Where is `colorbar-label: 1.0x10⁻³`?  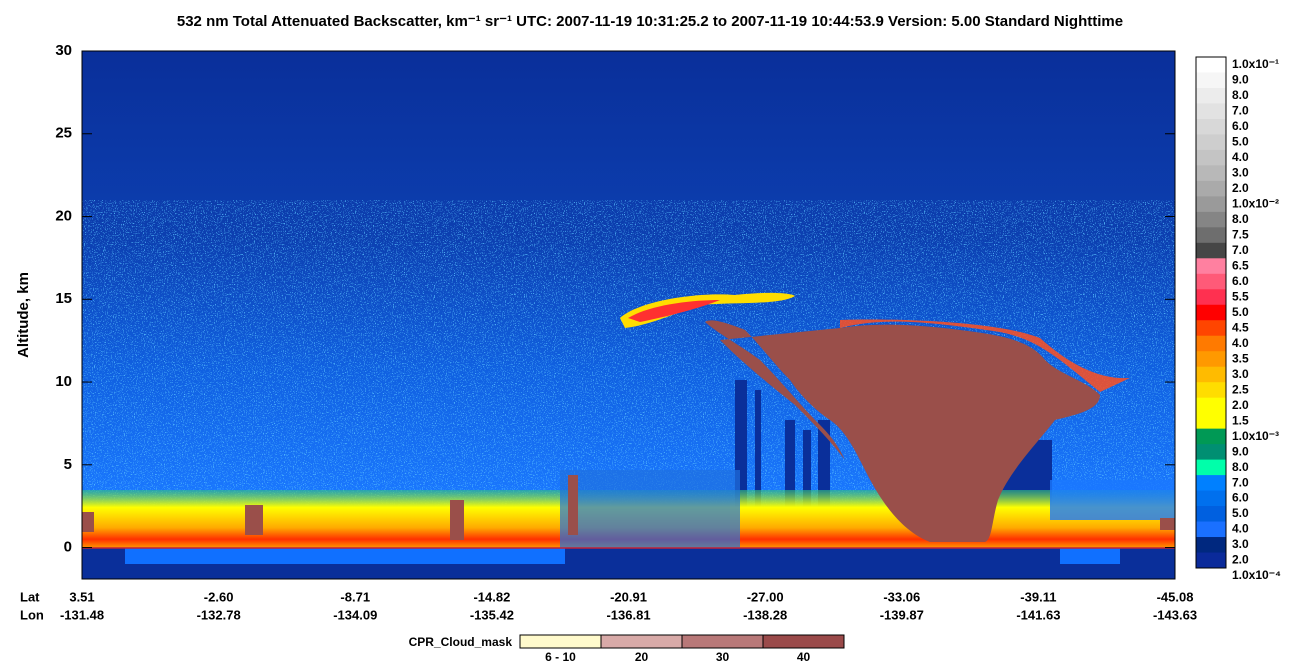
colorbar-label: 1.0x10⁻³ is located at coordinates (1255, 436).